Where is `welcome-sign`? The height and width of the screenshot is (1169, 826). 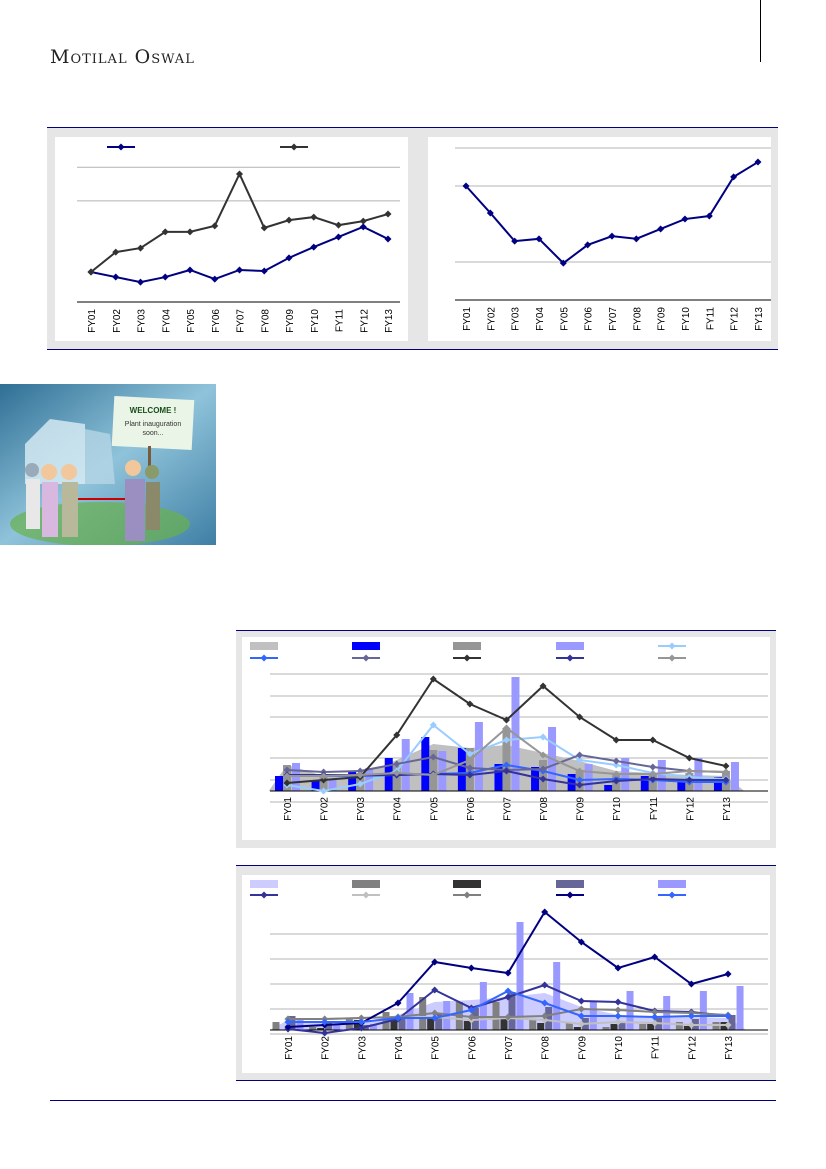 welcome-sign is located at coordinates (153, 423).